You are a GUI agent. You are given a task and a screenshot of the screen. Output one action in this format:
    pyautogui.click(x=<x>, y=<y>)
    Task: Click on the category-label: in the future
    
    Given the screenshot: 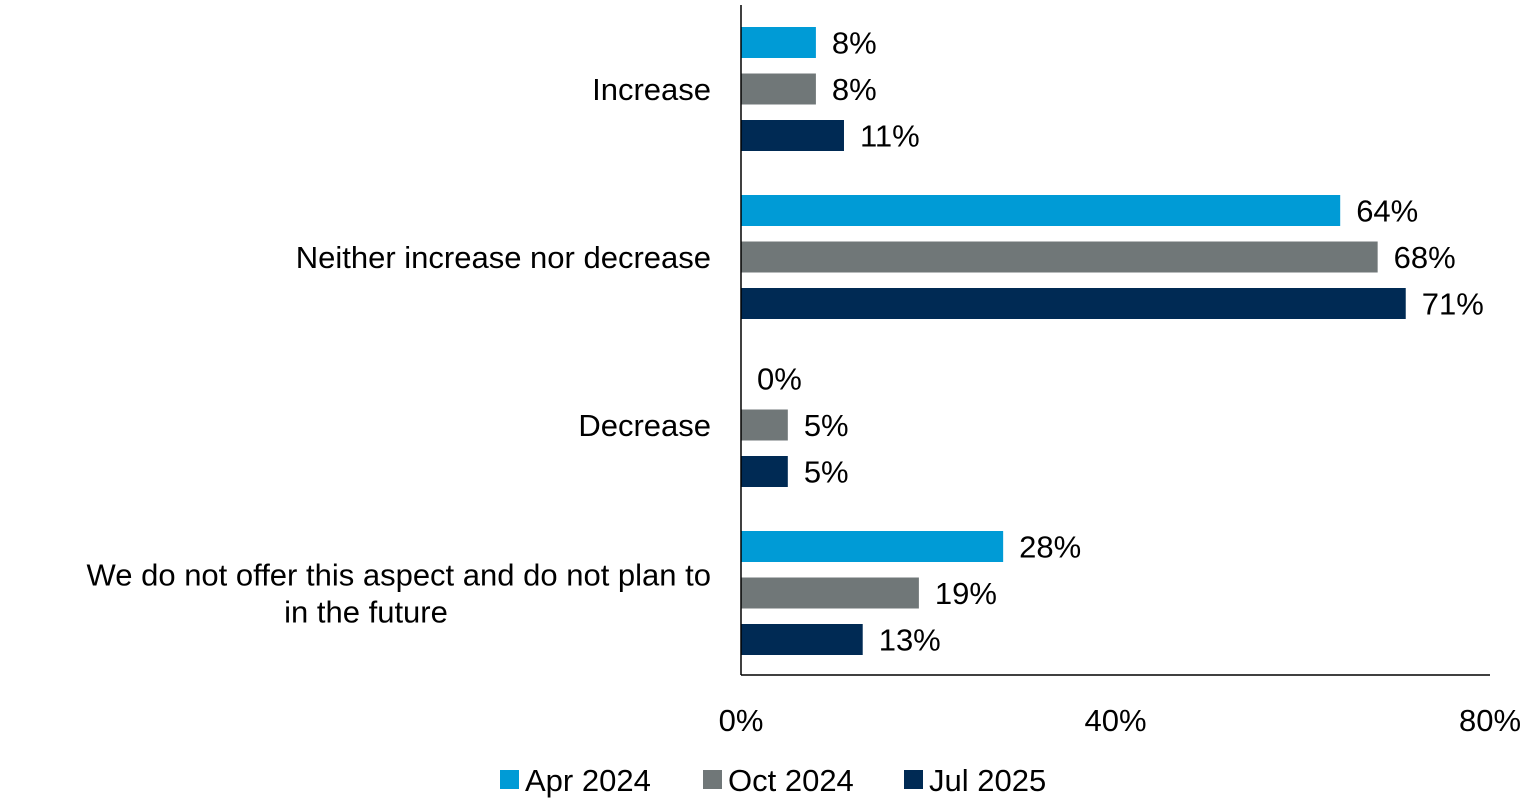 What is the action you would take?
    pyautogui.click(x=366, y=612)
    